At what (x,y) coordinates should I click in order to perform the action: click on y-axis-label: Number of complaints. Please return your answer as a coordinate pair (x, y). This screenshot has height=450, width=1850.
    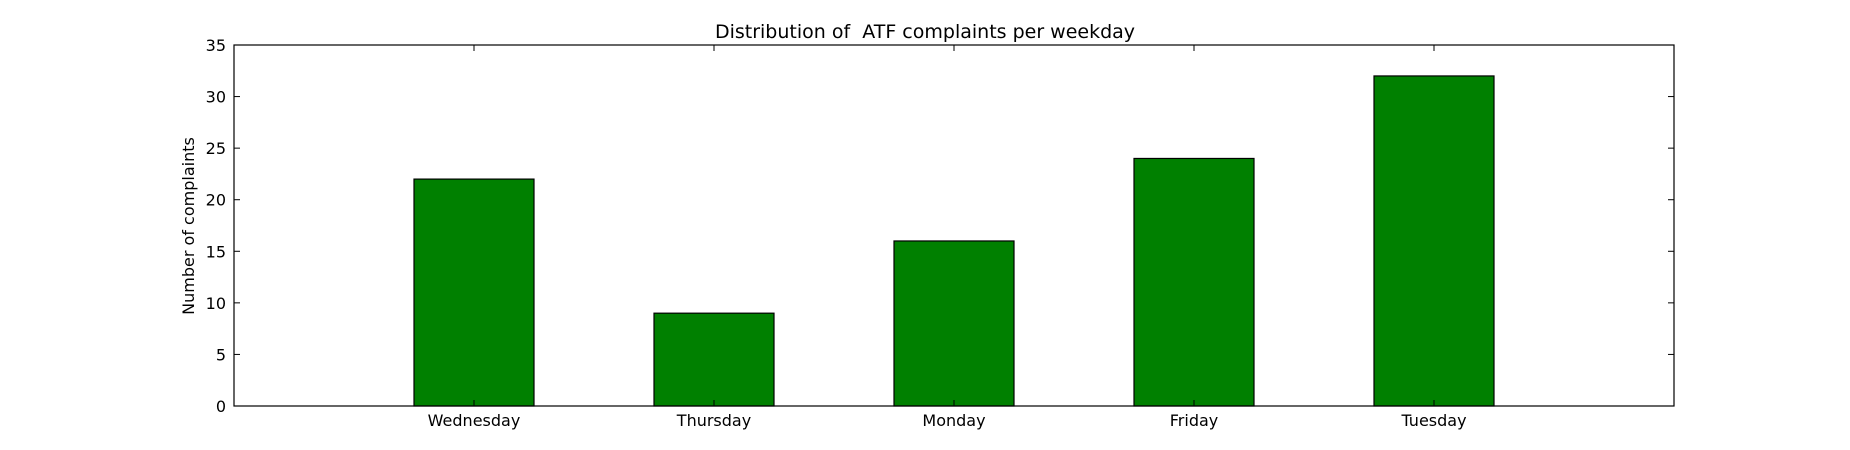
    Looking at the image, I should click on (188, 226).